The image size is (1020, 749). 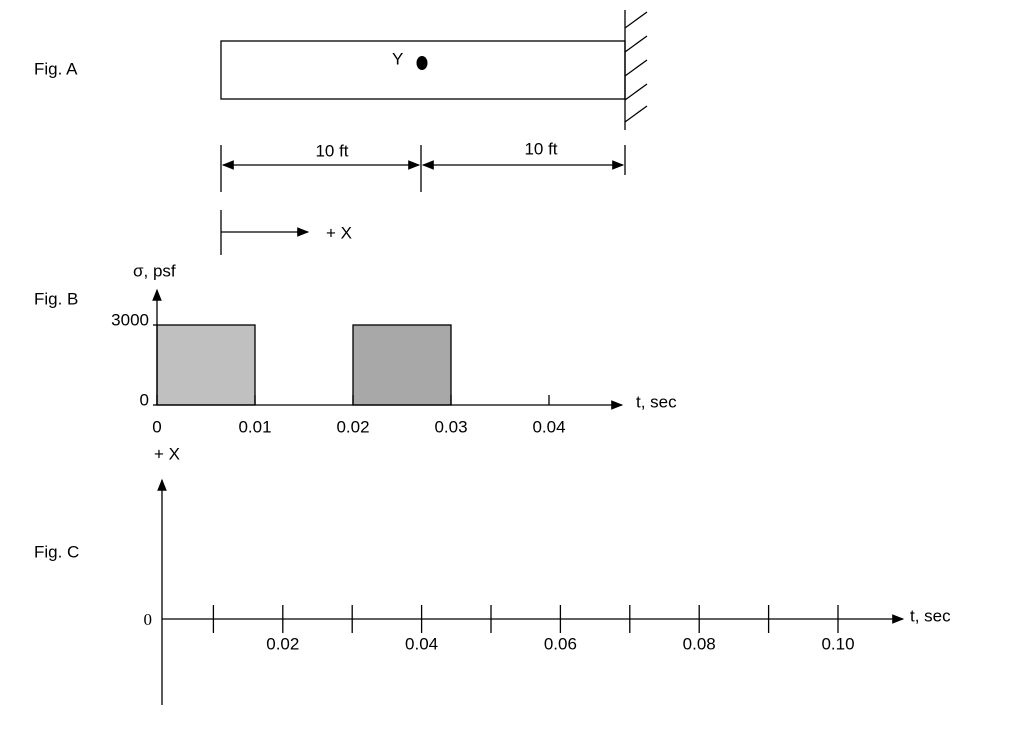 I want to click on x-tick-label: 0.10, so click(x=837, y=643).